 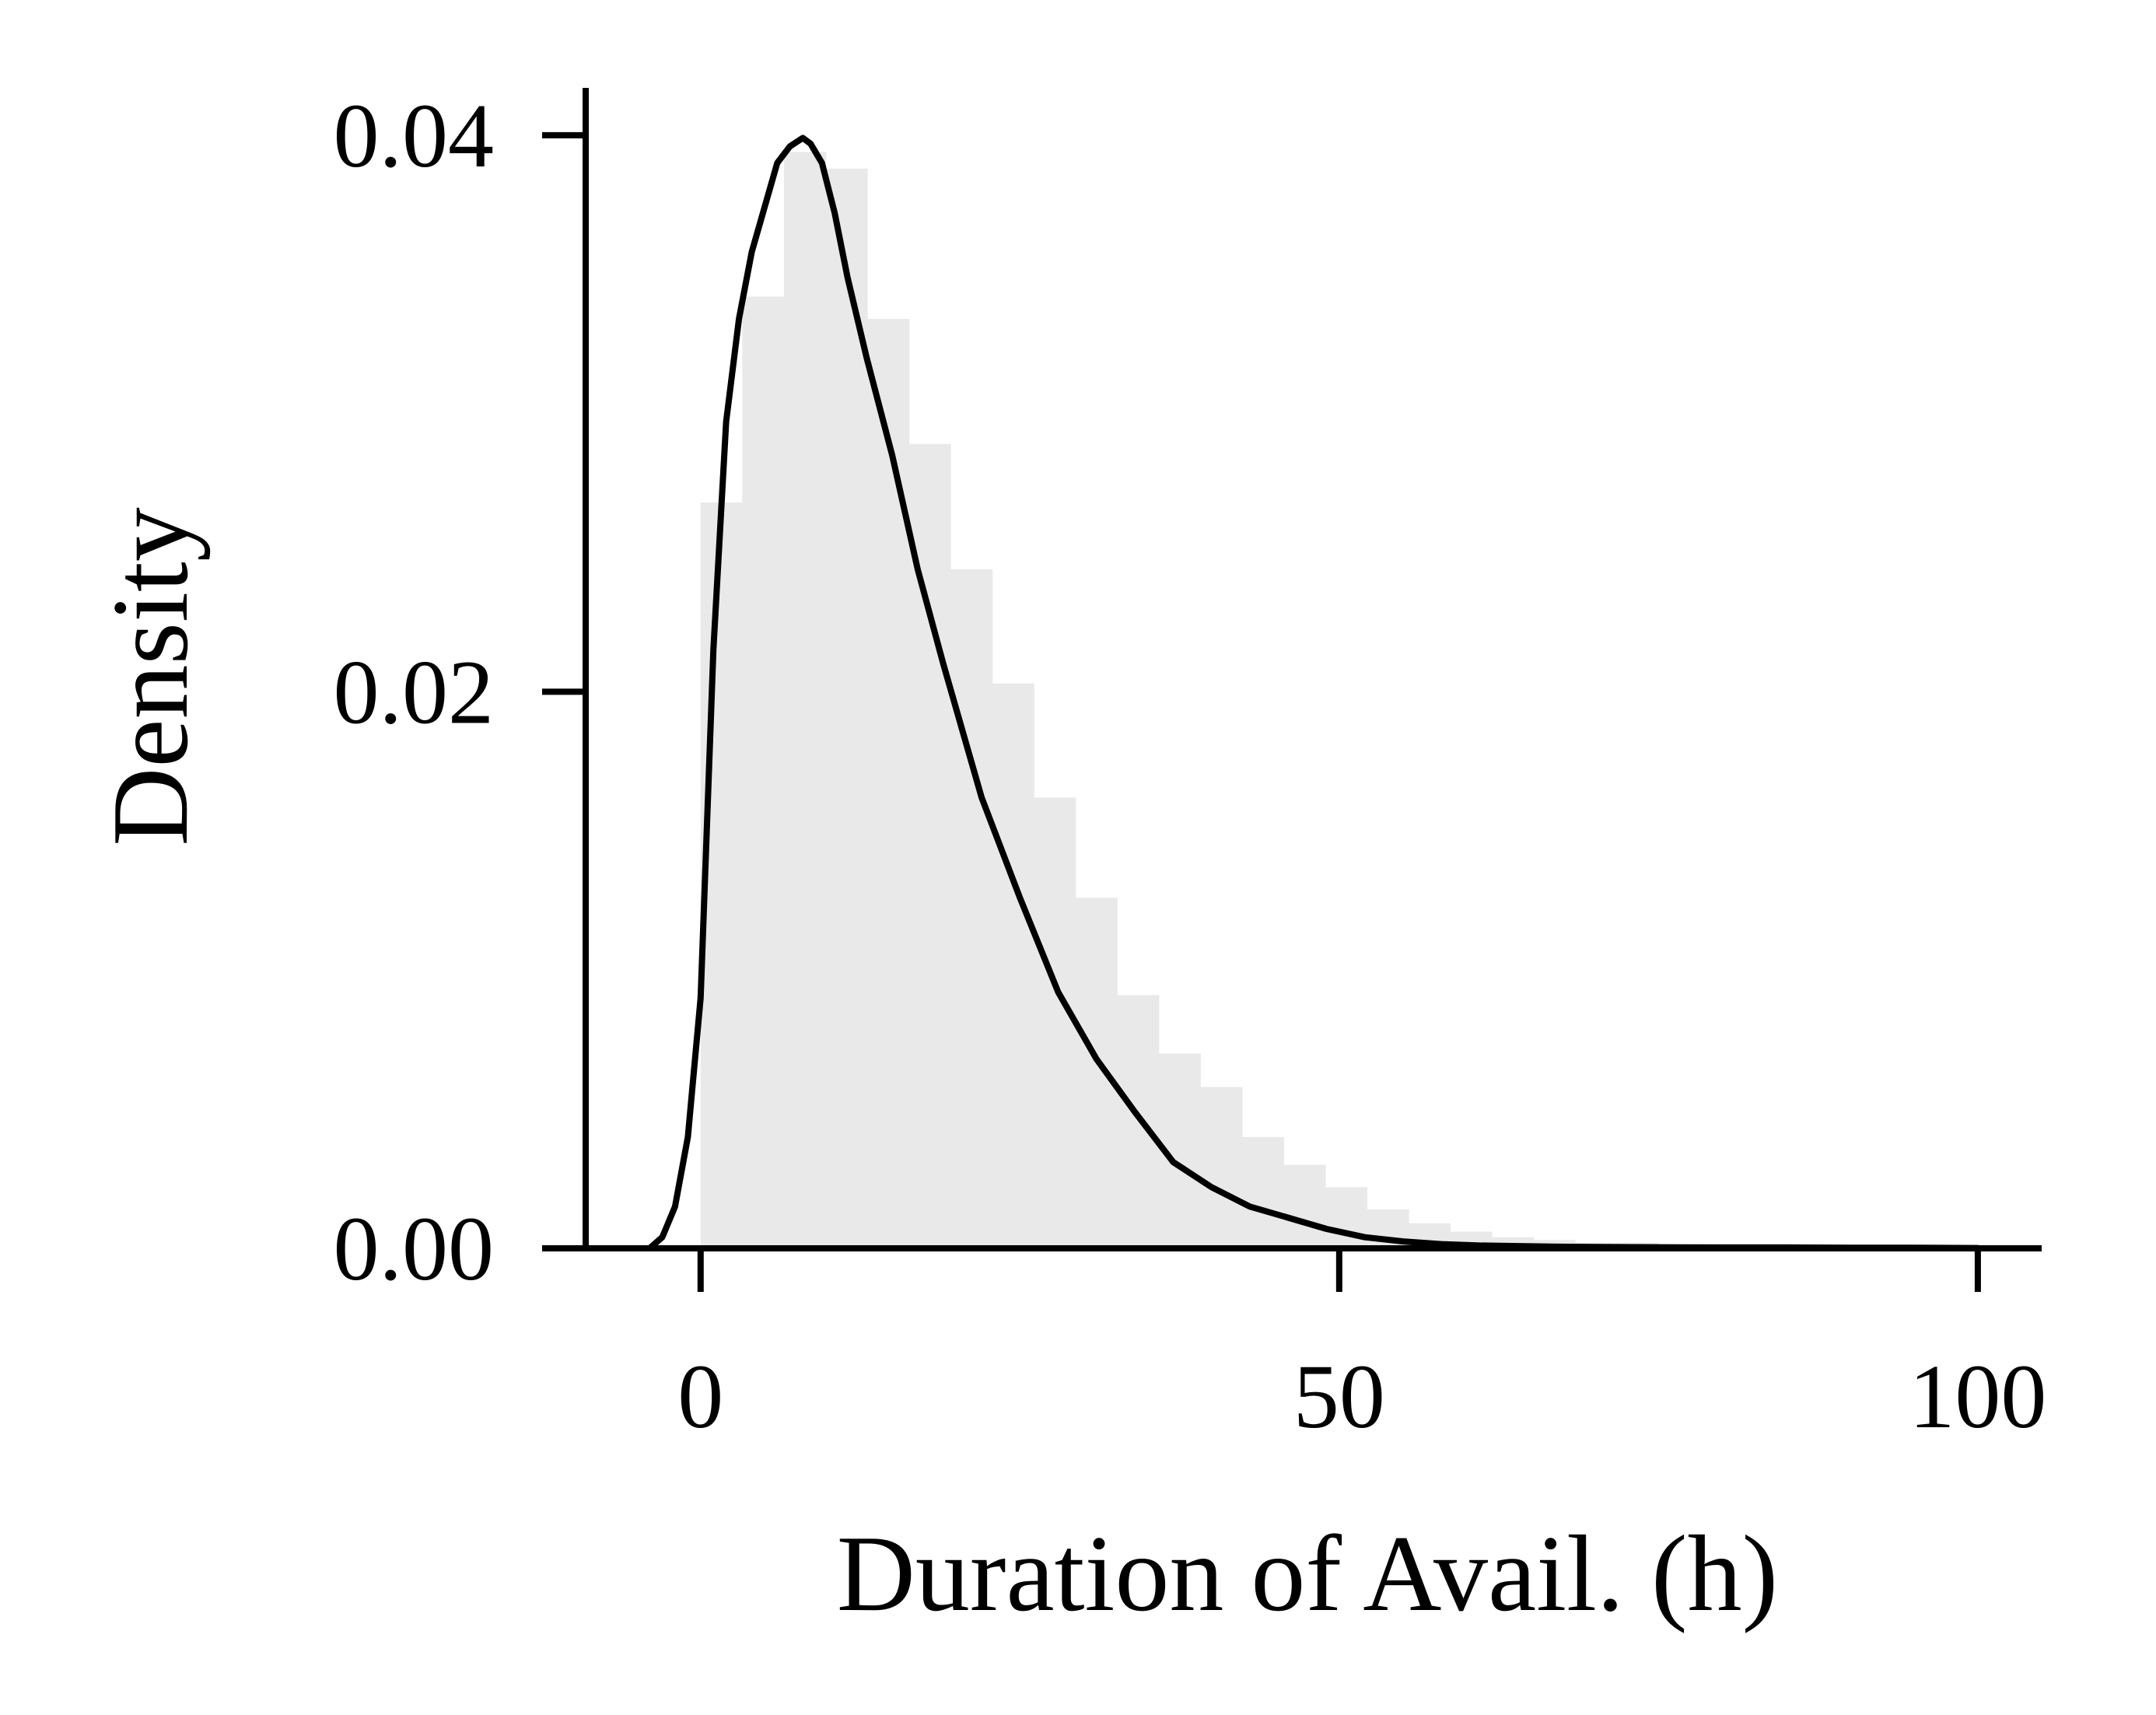 I want to click on y-tick-label-1: 0.02, so click(x=414, y=692).